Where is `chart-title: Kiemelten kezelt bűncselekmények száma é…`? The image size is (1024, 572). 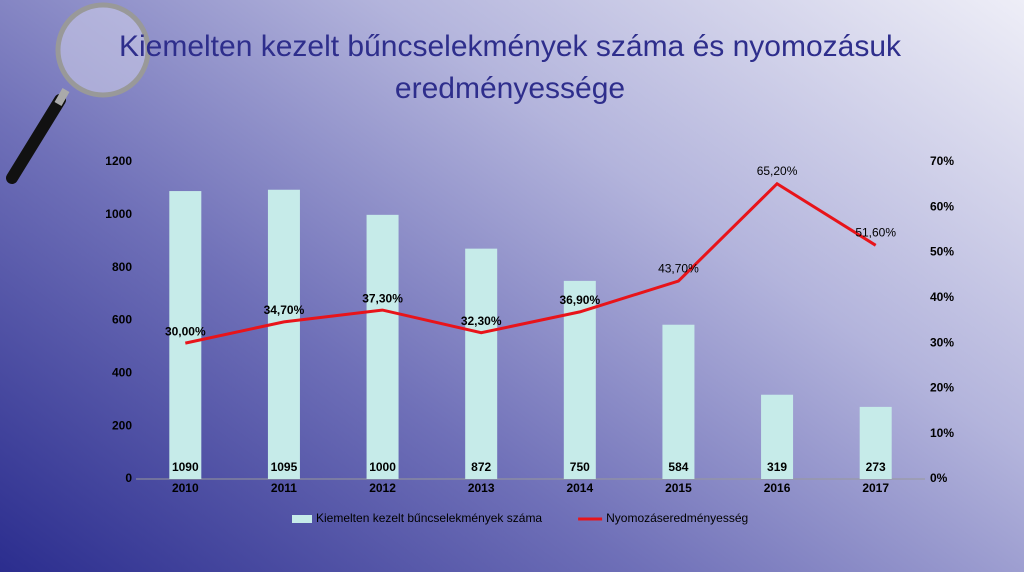 chart-title: Kiemelten kezelt bűncselekmények száma é… is located at coordinates (510, 67).